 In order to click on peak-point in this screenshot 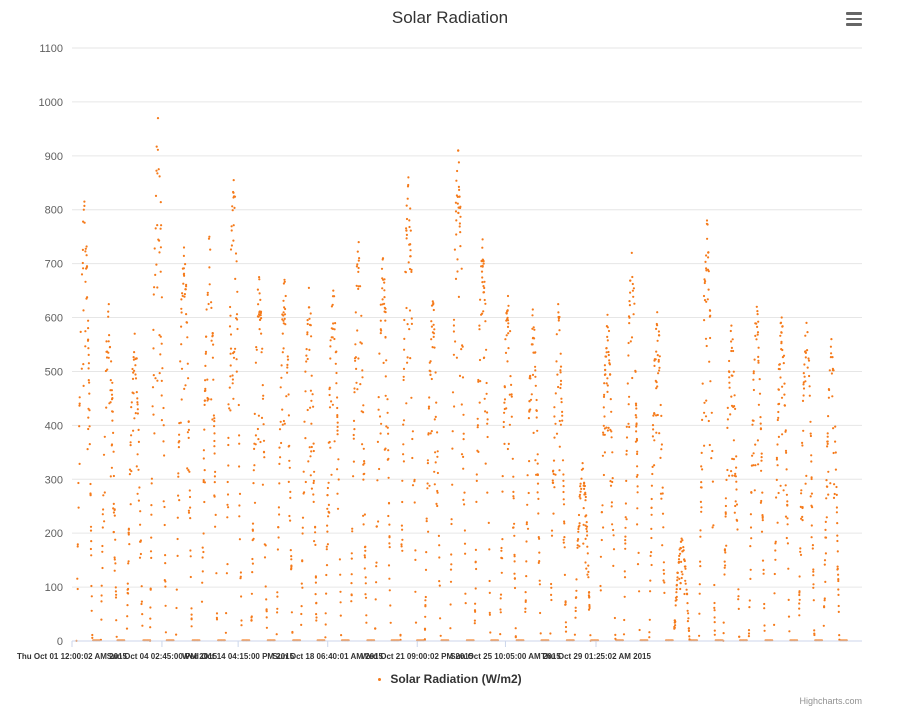, I will do `click(781, 317)`.